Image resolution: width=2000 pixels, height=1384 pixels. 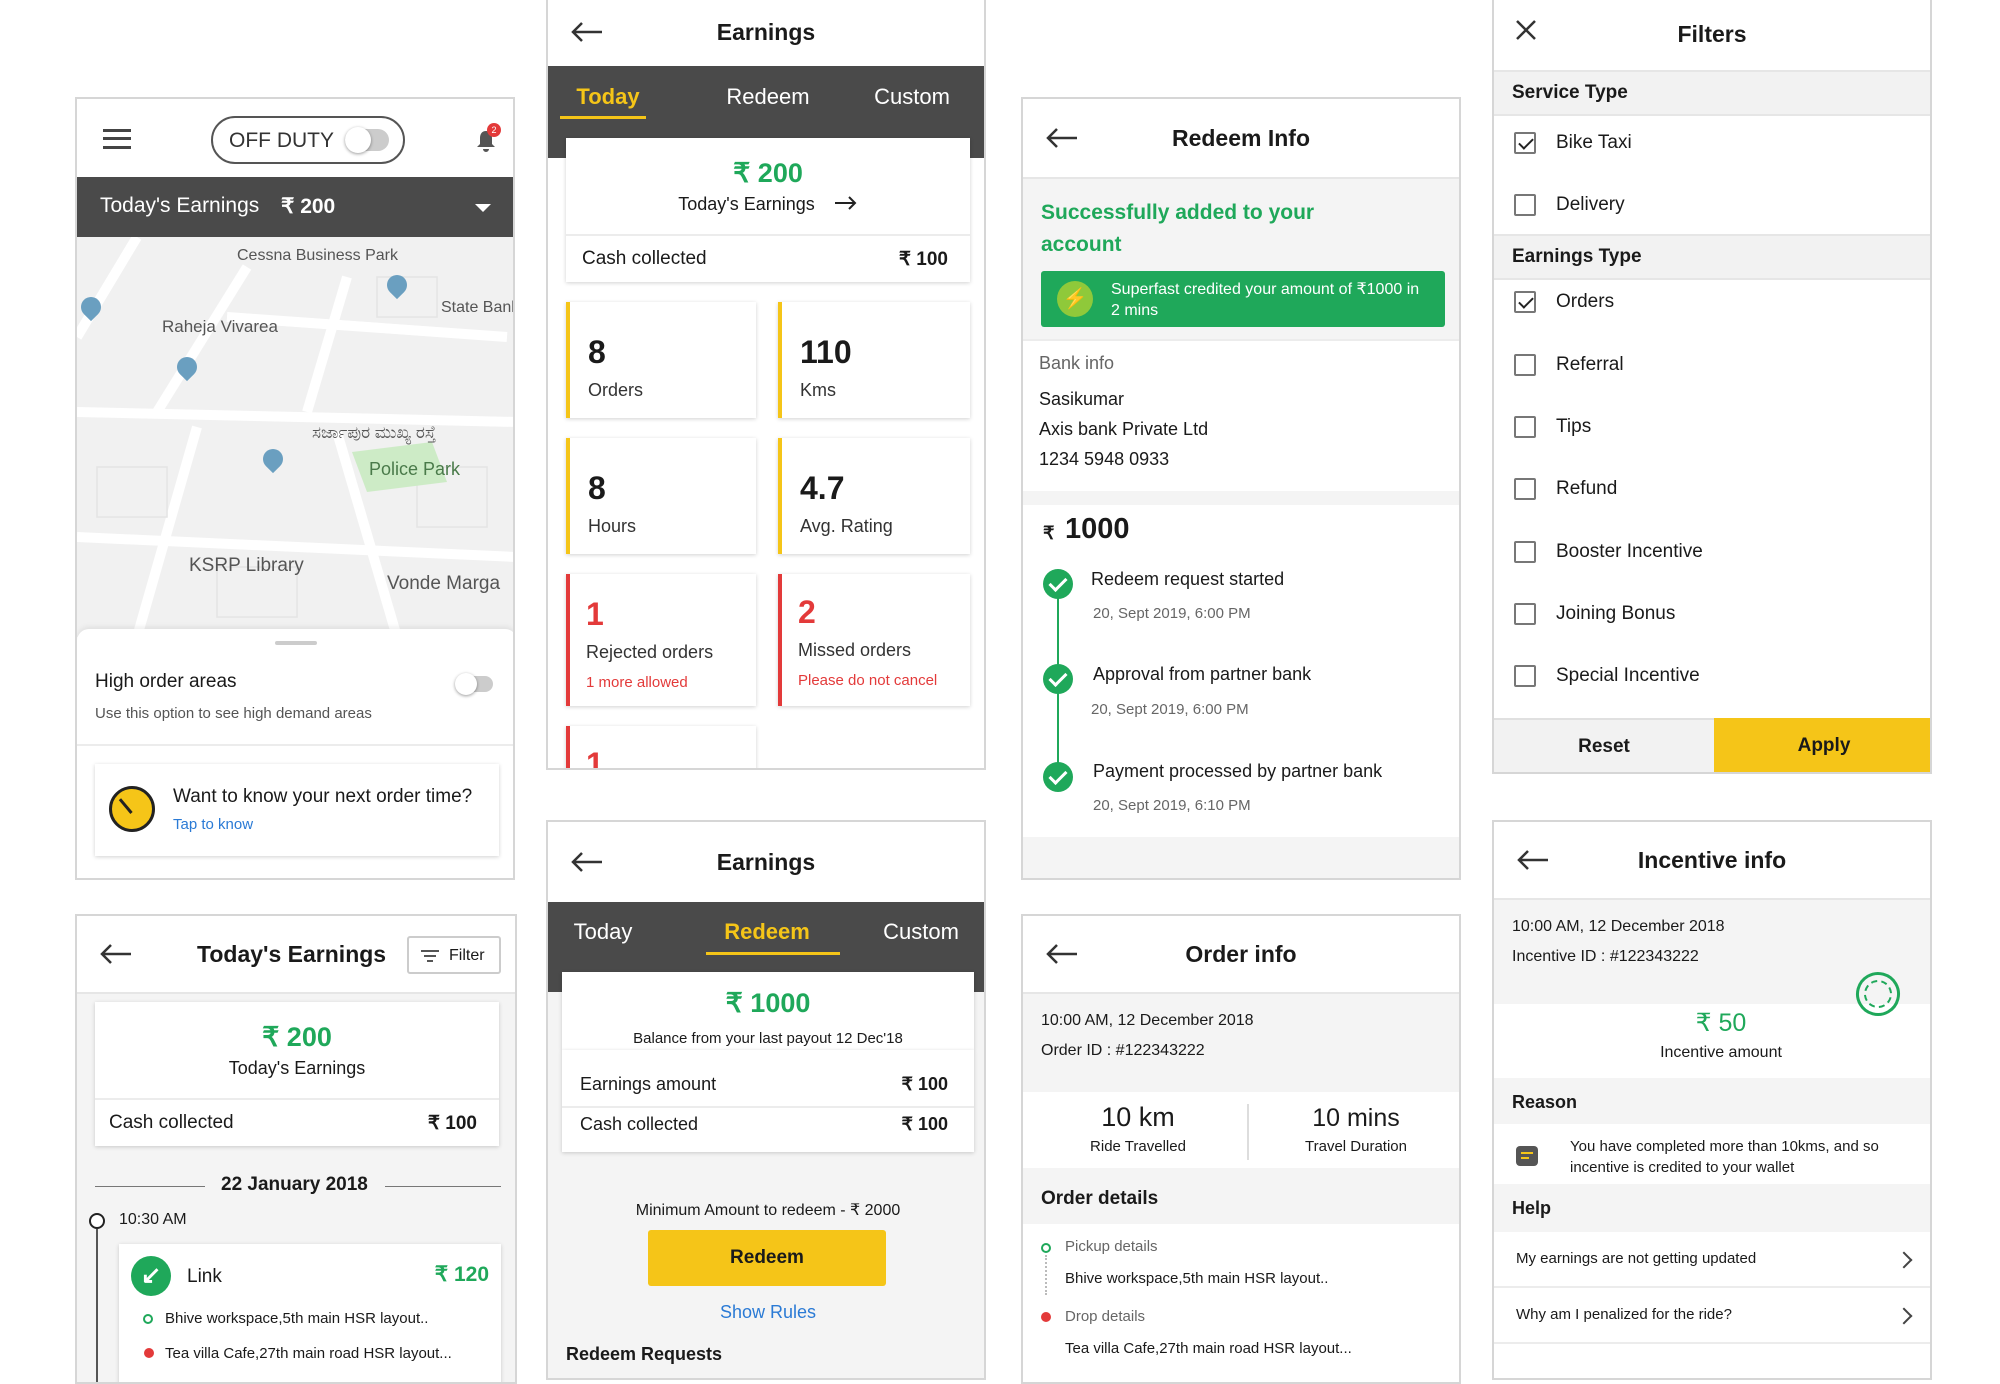 I want to click on help-item-label: My earnings are not getting updated, so click(x=1636, y=1258).